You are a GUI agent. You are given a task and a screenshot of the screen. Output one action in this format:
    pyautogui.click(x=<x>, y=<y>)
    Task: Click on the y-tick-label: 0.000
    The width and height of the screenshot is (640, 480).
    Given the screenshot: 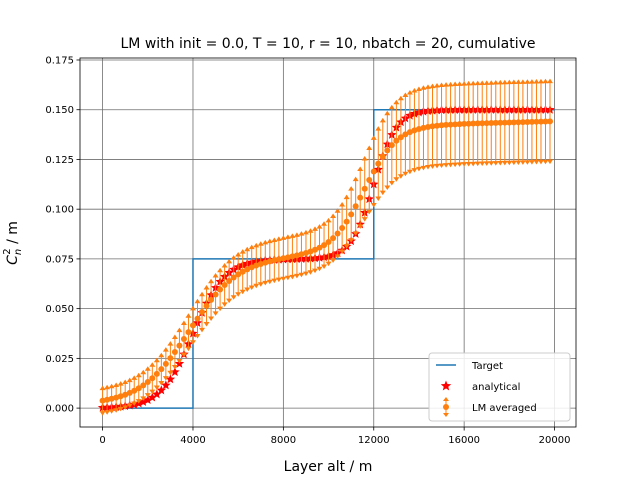 What is the action you would take?
    pyautogui.click(x=59, y=409)
    